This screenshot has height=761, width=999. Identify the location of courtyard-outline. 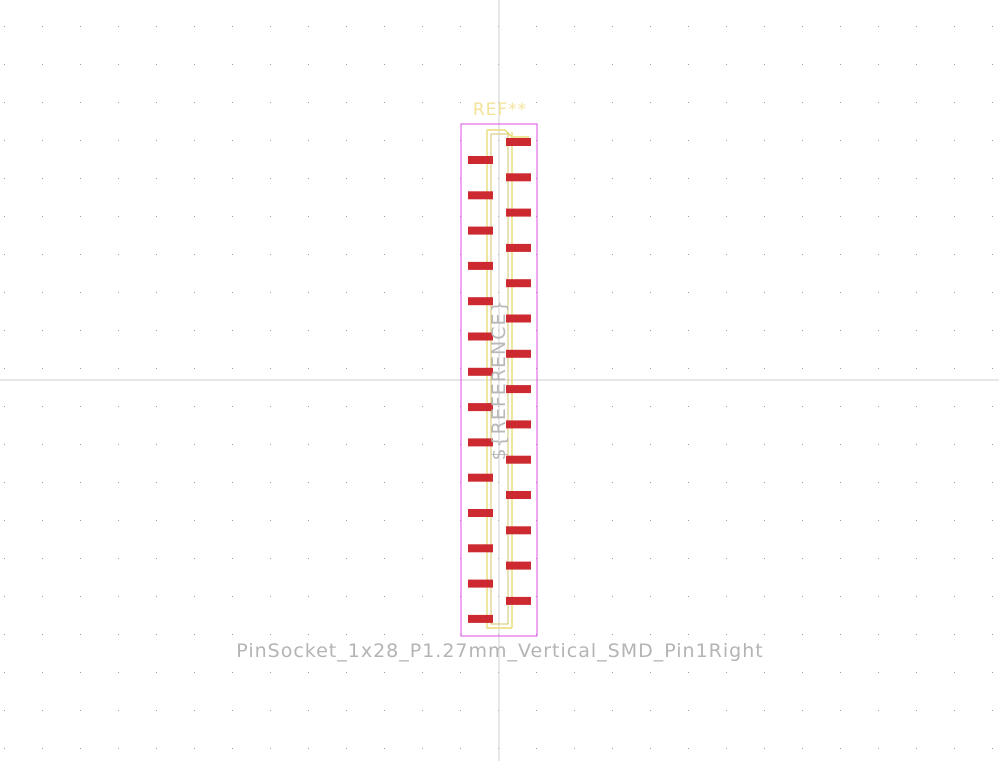
(499, 380).